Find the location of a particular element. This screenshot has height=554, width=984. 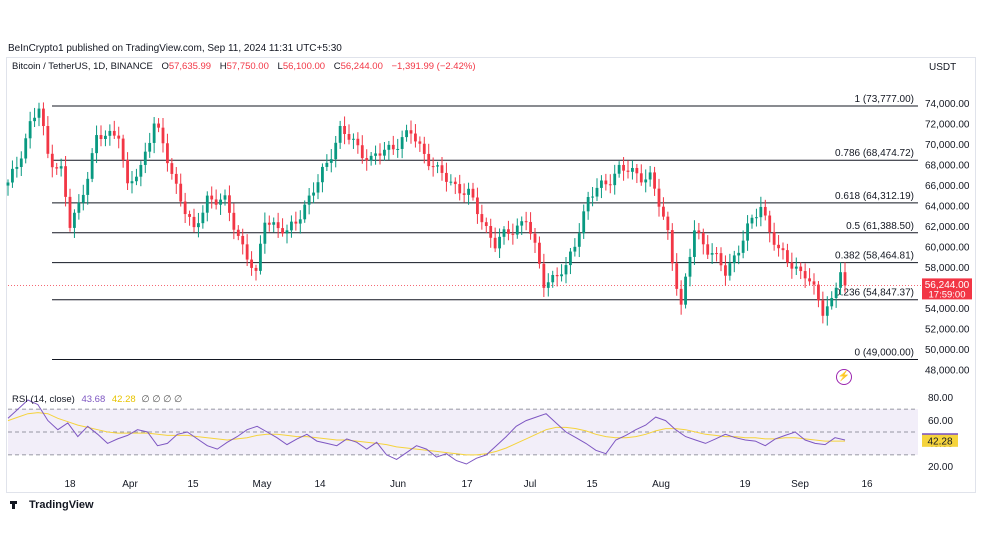

price-tick-label: 66,000.00 is located at coordinates (947, 186).